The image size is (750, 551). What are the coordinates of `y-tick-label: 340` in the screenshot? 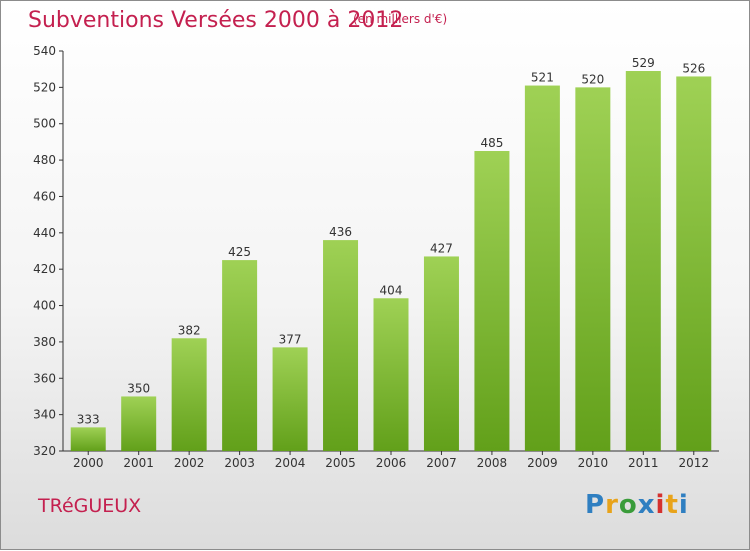 It's located at (44, 415).